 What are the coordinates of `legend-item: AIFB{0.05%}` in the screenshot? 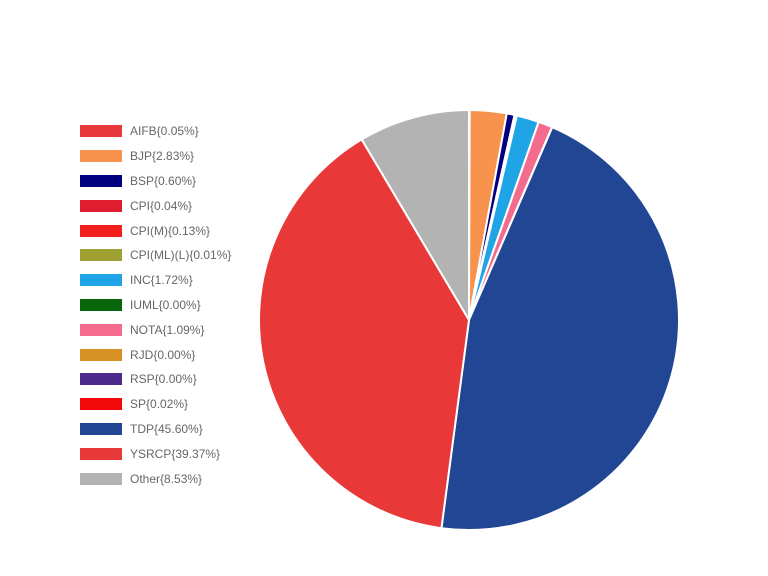 It's located at (155, 131).